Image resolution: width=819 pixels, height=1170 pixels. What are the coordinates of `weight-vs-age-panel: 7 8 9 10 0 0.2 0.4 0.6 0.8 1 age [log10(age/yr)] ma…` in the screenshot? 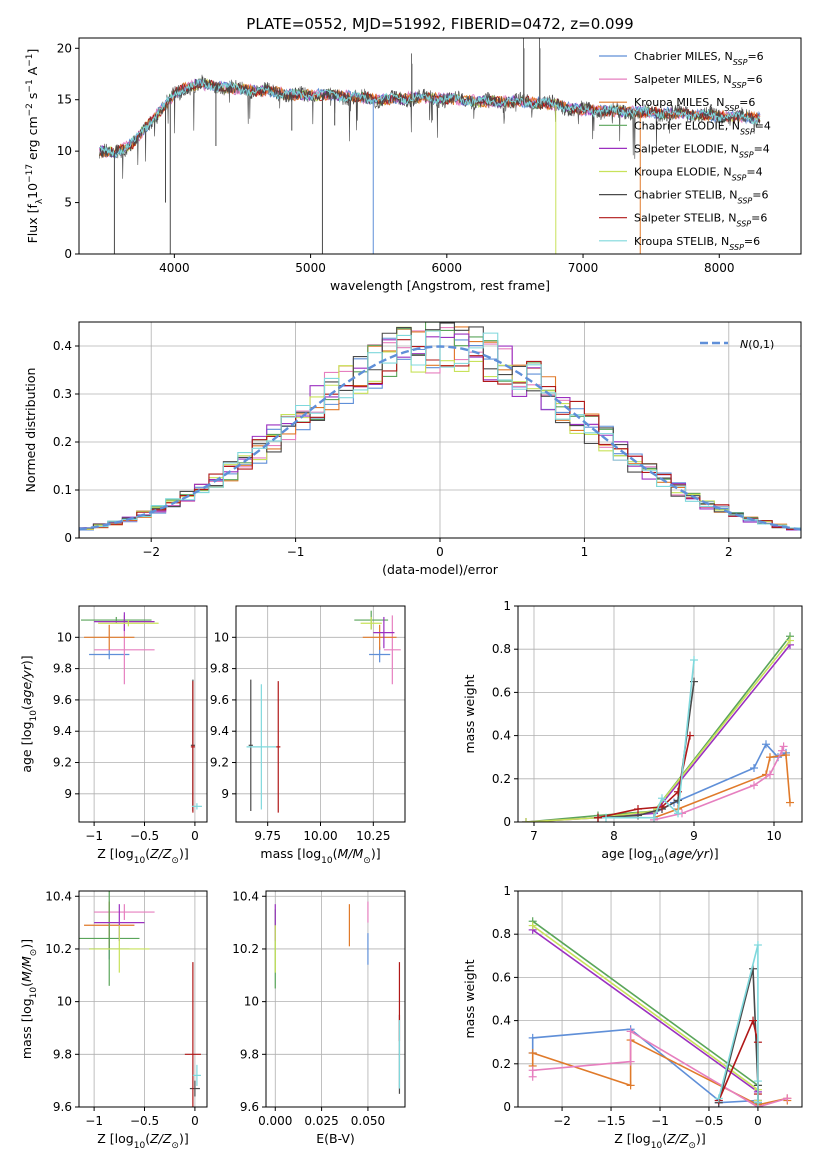 It's located at (632, 732).